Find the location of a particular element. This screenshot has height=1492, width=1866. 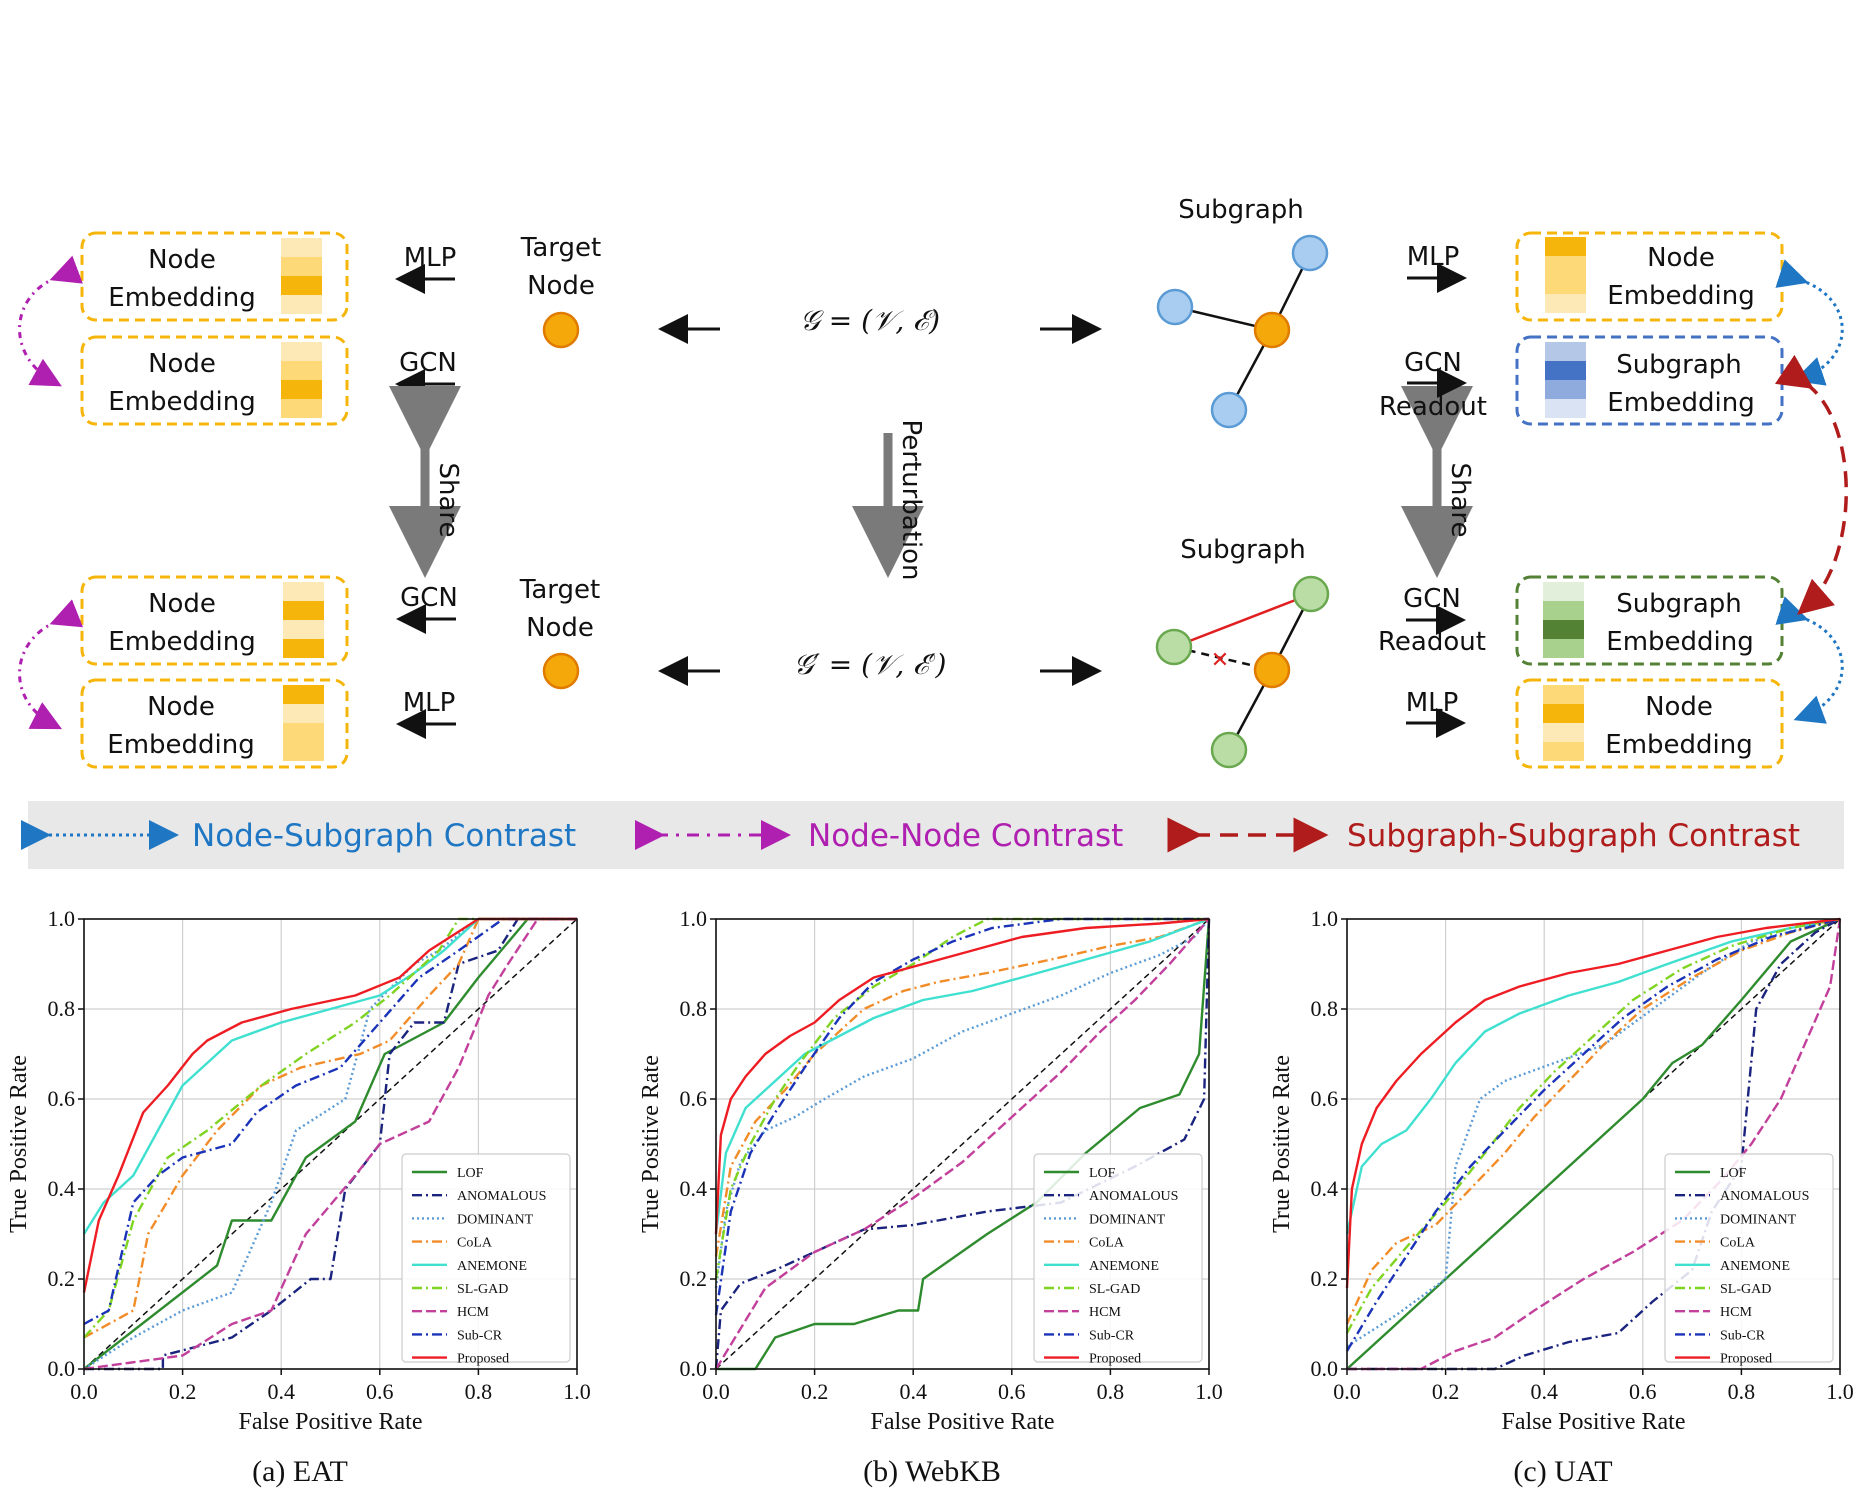

chart-caption: (c) UAT is located at coordinates (1562, 1471).